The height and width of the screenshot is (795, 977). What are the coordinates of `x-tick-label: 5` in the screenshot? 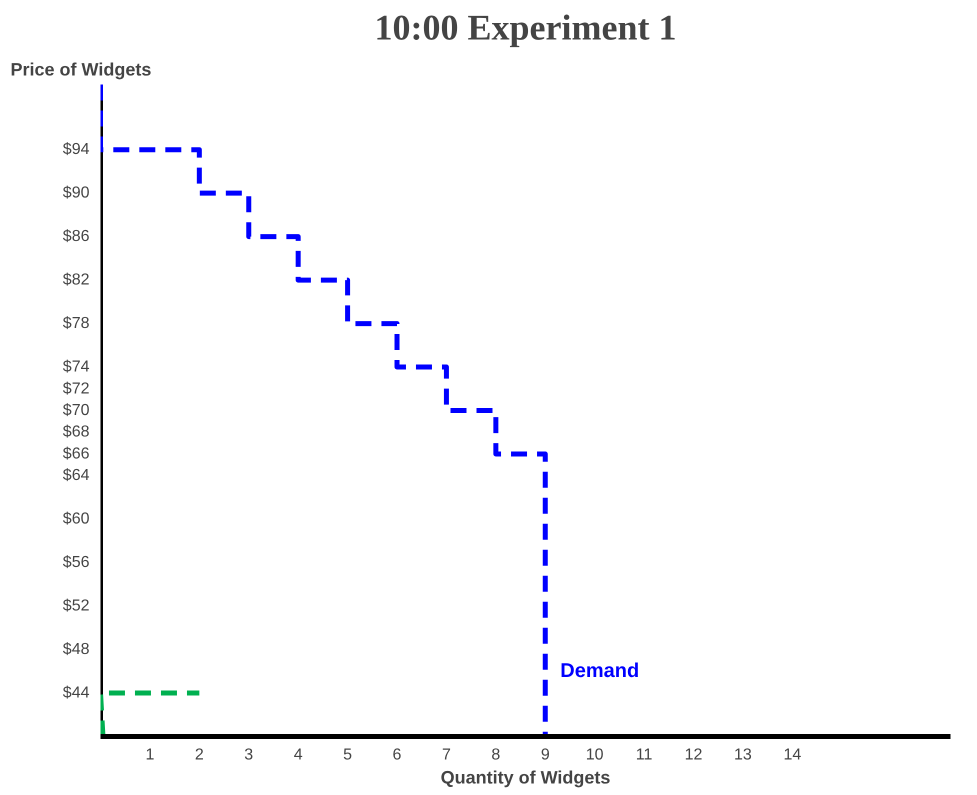 It's located at (347, 755).